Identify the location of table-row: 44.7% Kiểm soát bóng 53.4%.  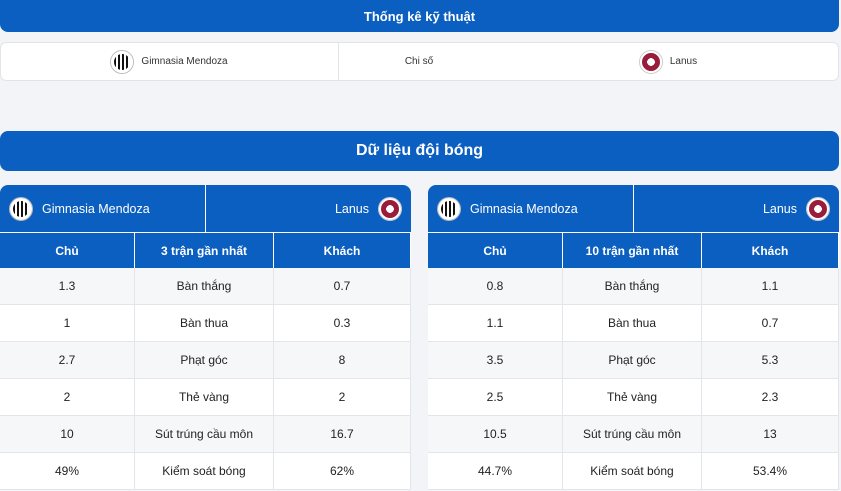
(633, 471).